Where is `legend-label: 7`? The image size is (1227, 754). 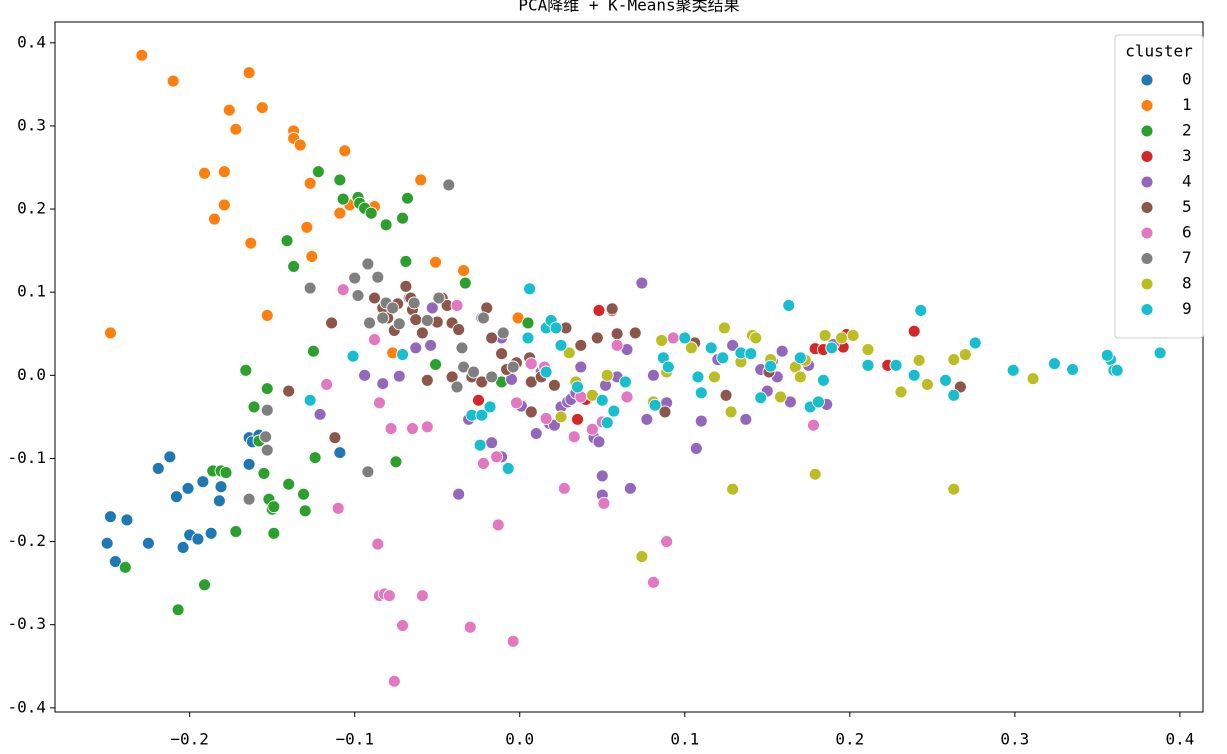
legend-label: 7 is located at coordinates (1187, 257).